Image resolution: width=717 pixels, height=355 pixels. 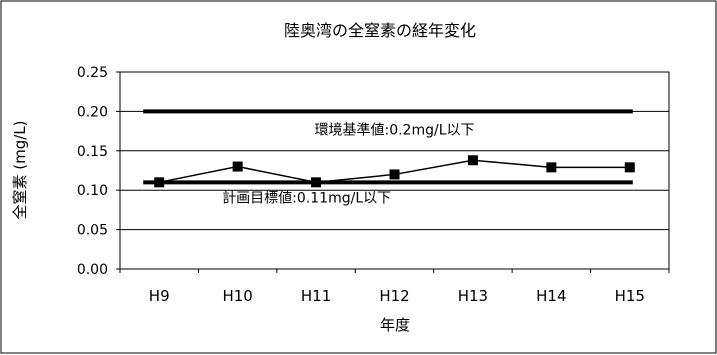 What do you see at coordinates (473, 296) in the screenshot?
I see `x-tick-label: H13` at bounding box center [473, 296].